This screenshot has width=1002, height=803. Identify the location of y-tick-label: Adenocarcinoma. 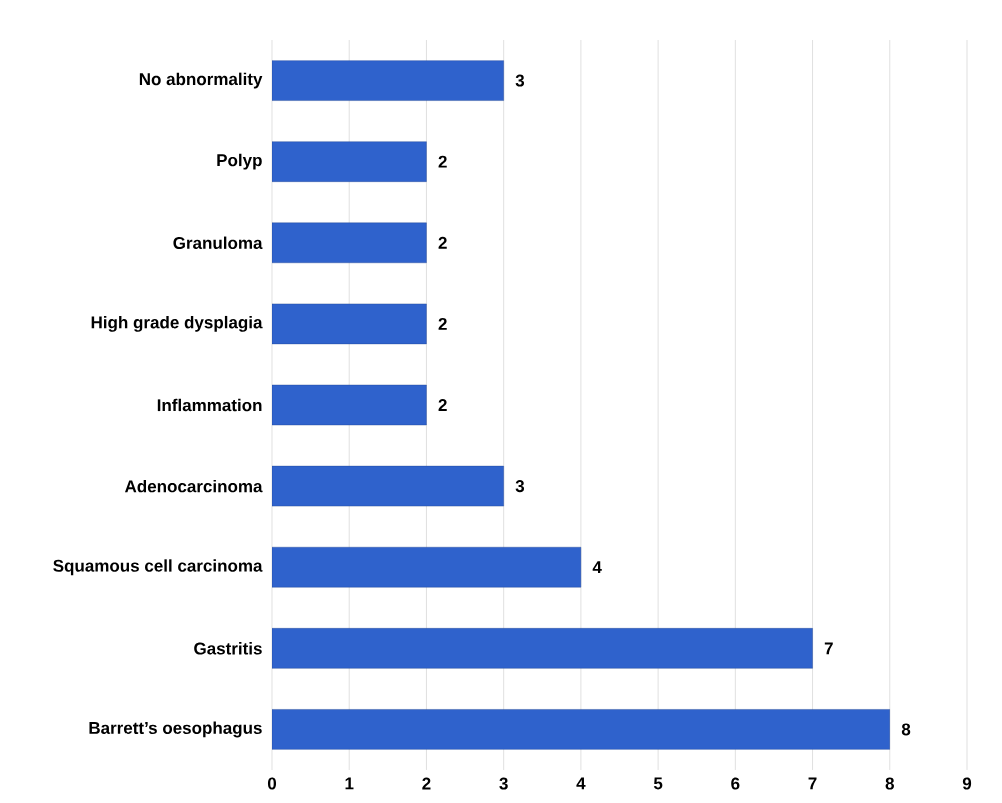
(193, 486).